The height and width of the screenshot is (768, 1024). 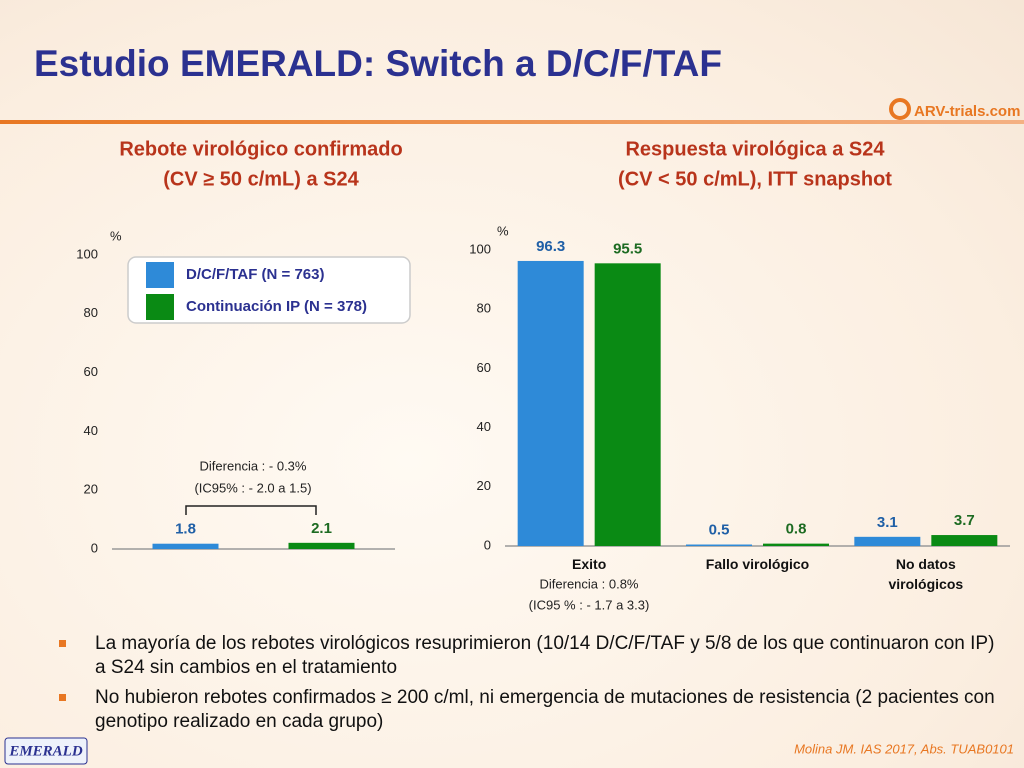 I want to click on reference: Molina JM. IAS 2017, Abs. TUAB0101, so click(x=904, y=748).